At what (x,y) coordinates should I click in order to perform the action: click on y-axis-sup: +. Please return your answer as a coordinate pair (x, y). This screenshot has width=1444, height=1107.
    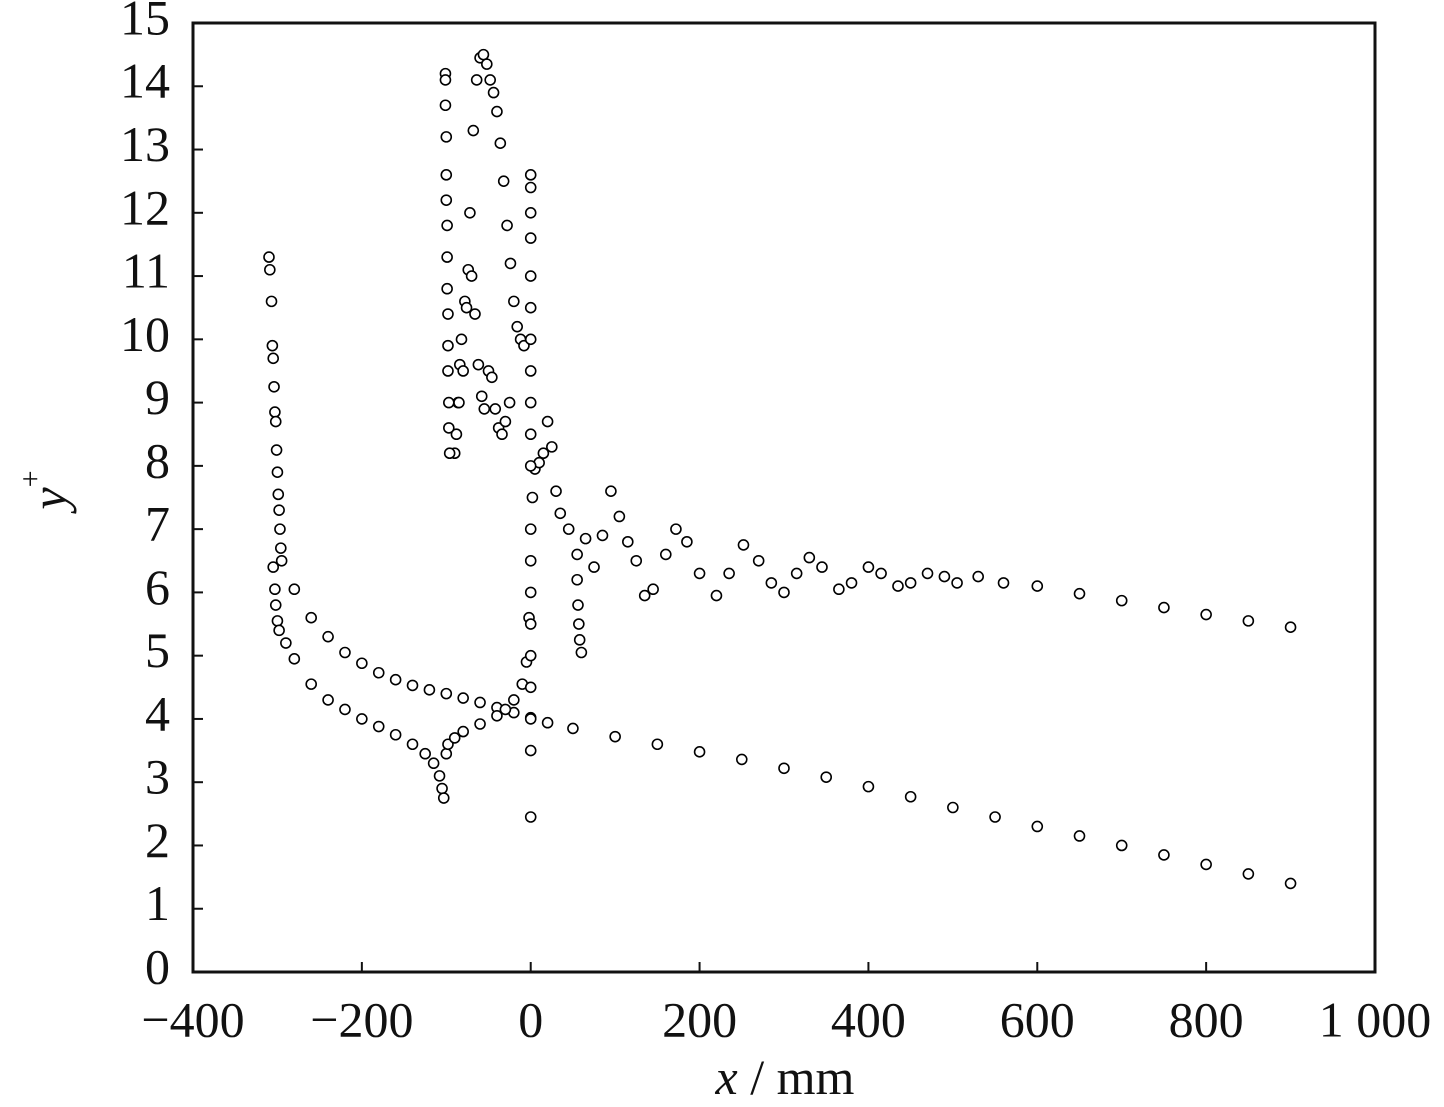
    Looking at the image, I should click on (30, 478).